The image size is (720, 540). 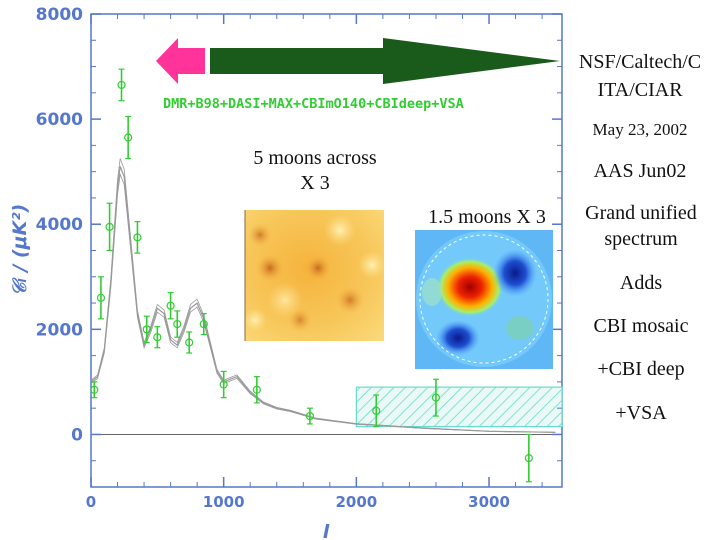 I want to click on right-panel-caption: 1.5 moons X 3, so click(x=487, y=217).